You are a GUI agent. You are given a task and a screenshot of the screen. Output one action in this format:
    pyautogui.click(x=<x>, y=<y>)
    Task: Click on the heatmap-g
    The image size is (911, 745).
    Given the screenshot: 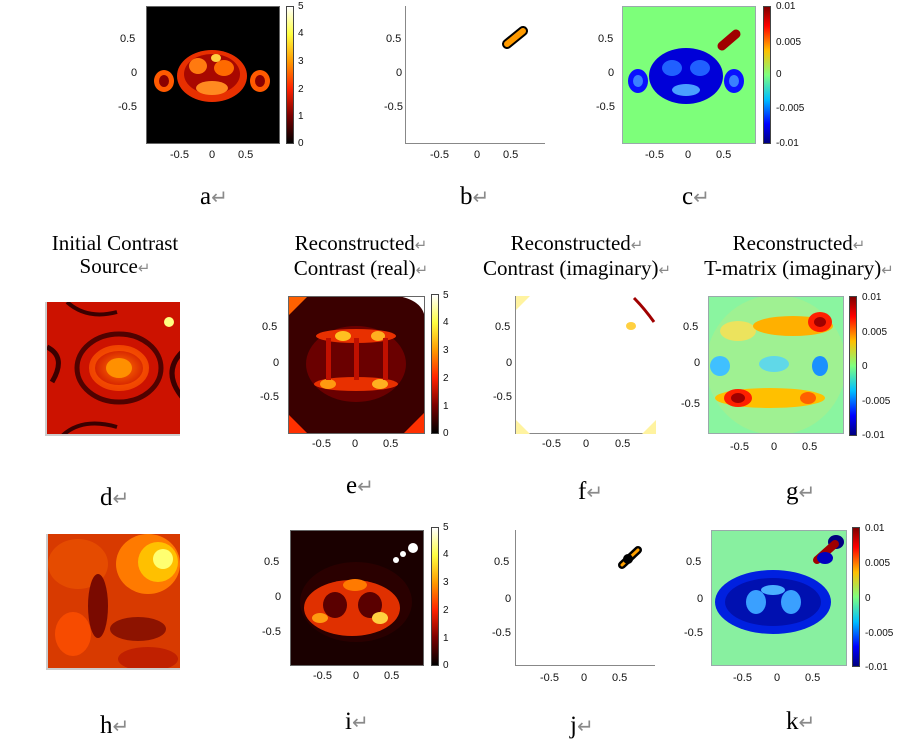 What is the action you would take?
    pyautogui.click(x=776, y=365)
    